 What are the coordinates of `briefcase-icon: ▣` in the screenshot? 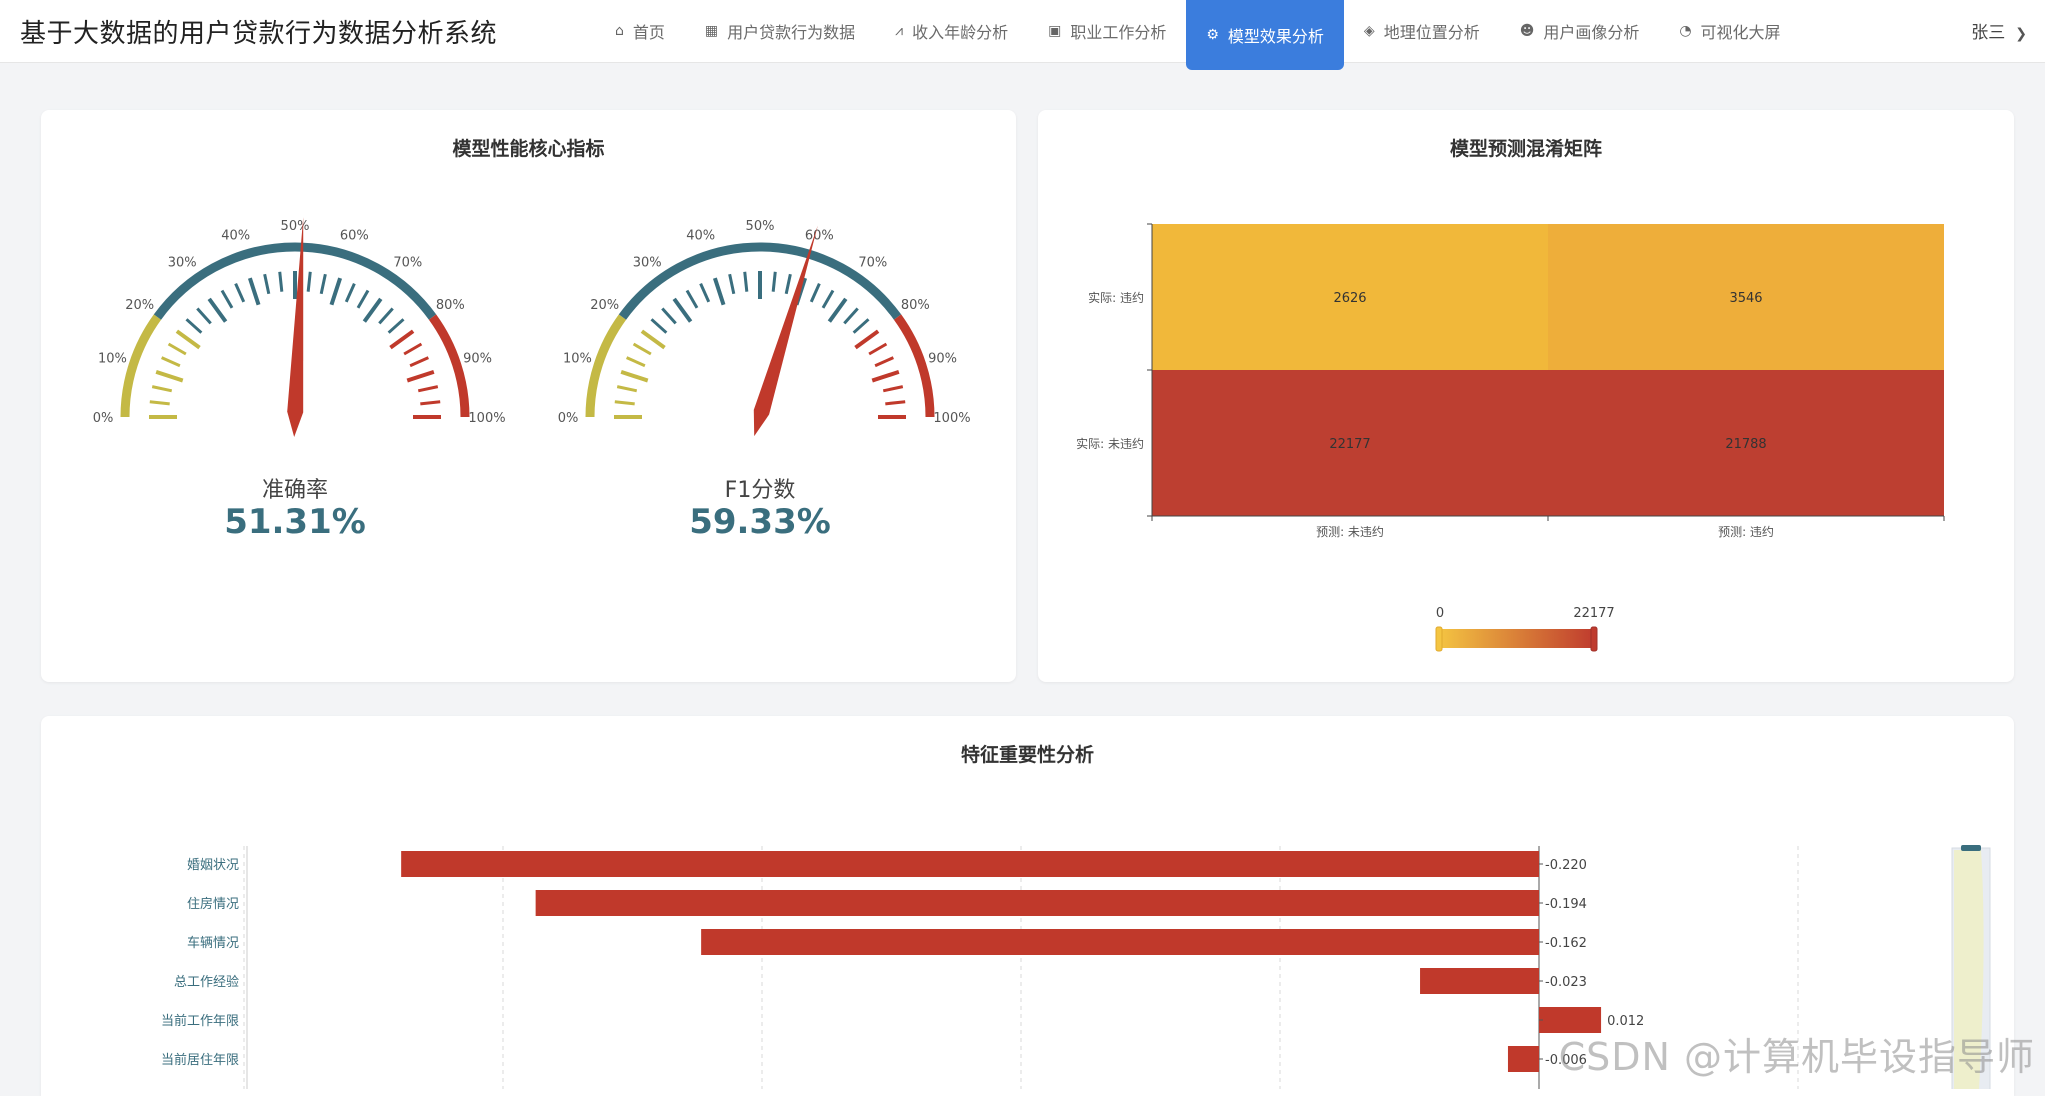 It's located at (1055, 31).